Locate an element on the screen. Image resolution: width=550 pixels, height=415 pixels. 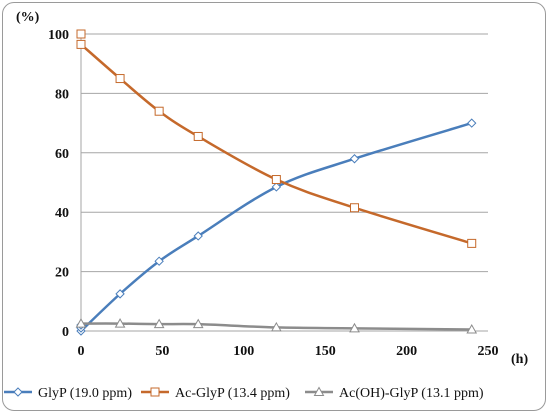
y-tick-label-0: 0 is located at coordinates (65, 332).